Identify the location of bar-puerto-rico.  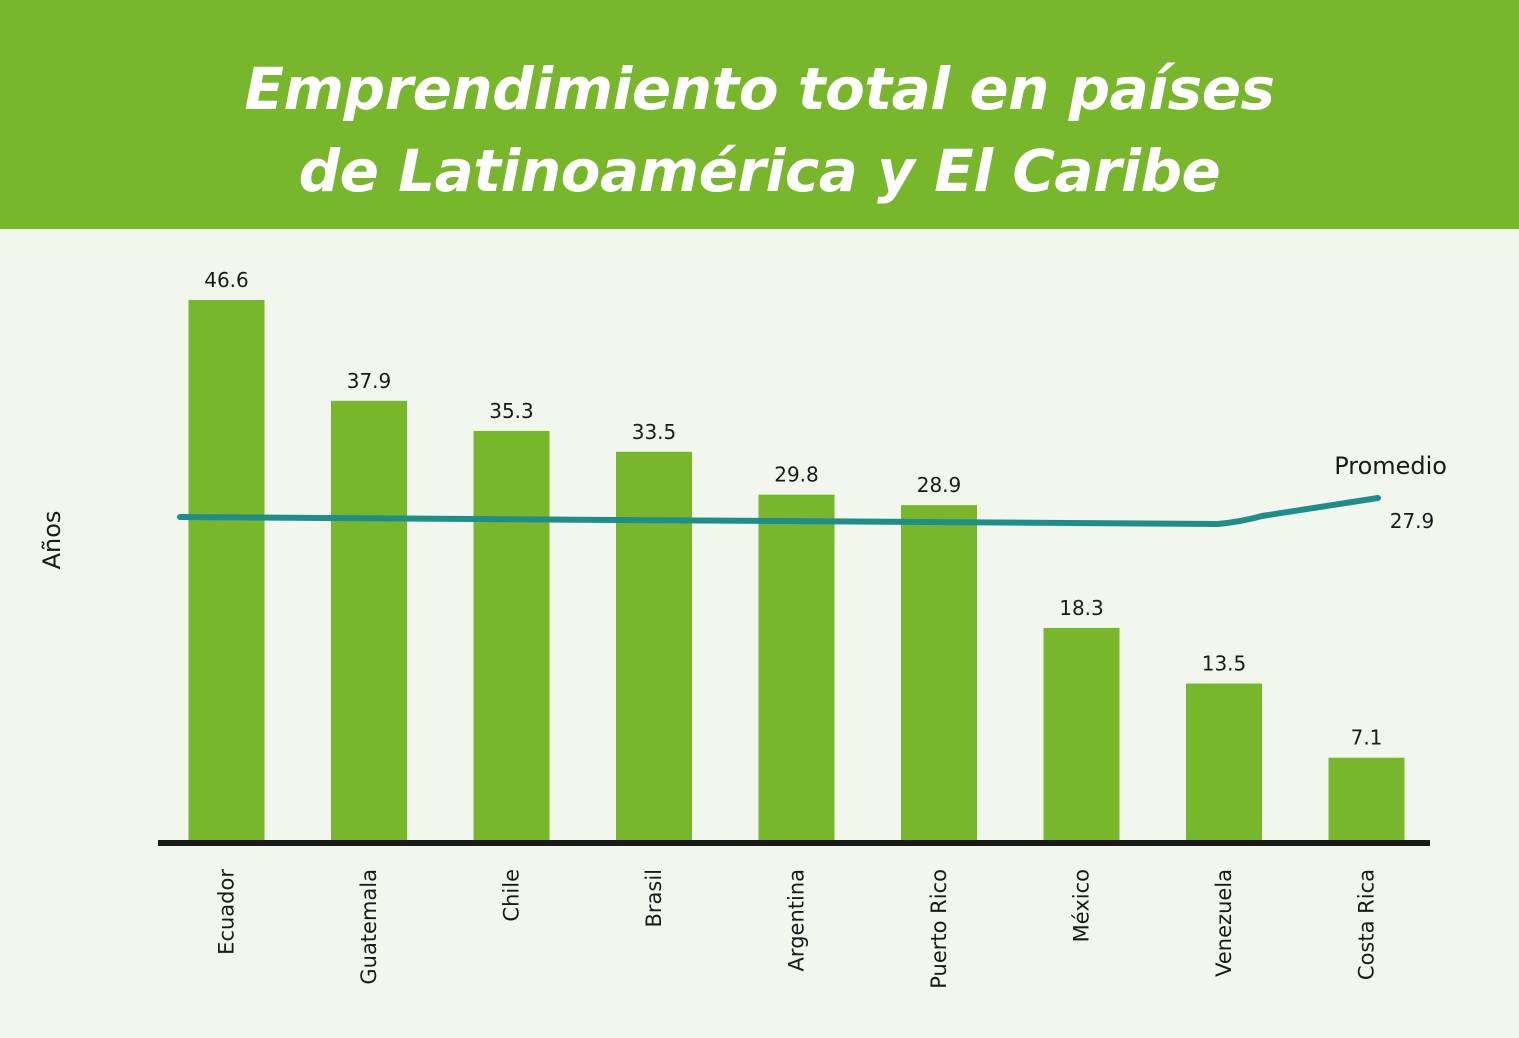
(939, 672).